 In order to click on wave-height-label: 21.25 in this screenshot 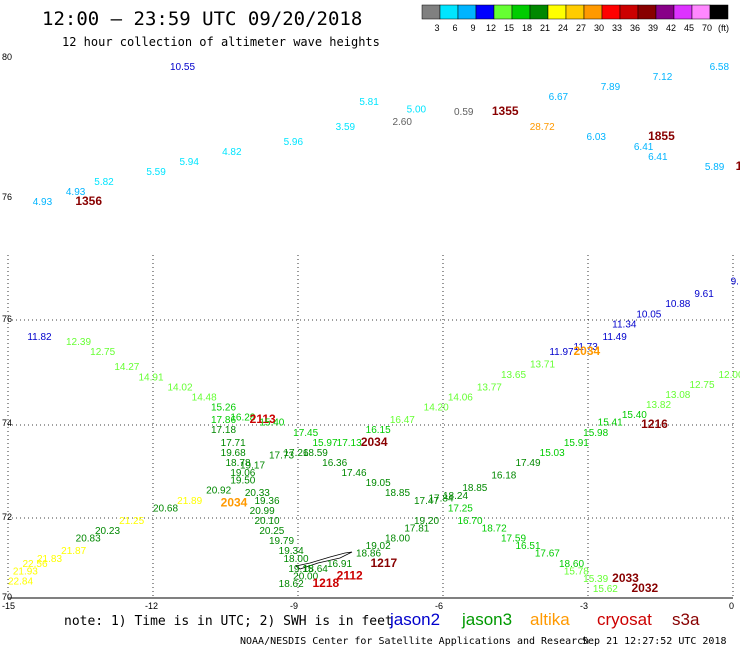, I will do `click(131, 521)`.